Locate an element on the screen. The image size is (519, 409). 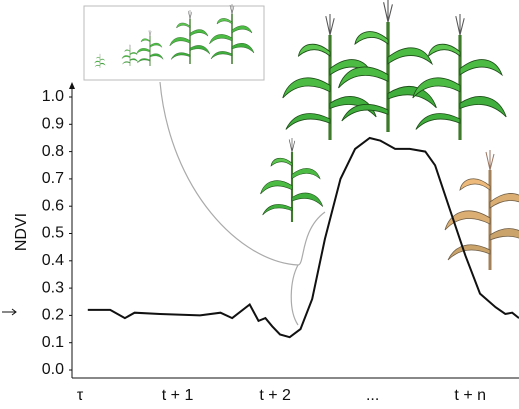
y-tick-label: 0.3 is located at coordinates (53, 287).